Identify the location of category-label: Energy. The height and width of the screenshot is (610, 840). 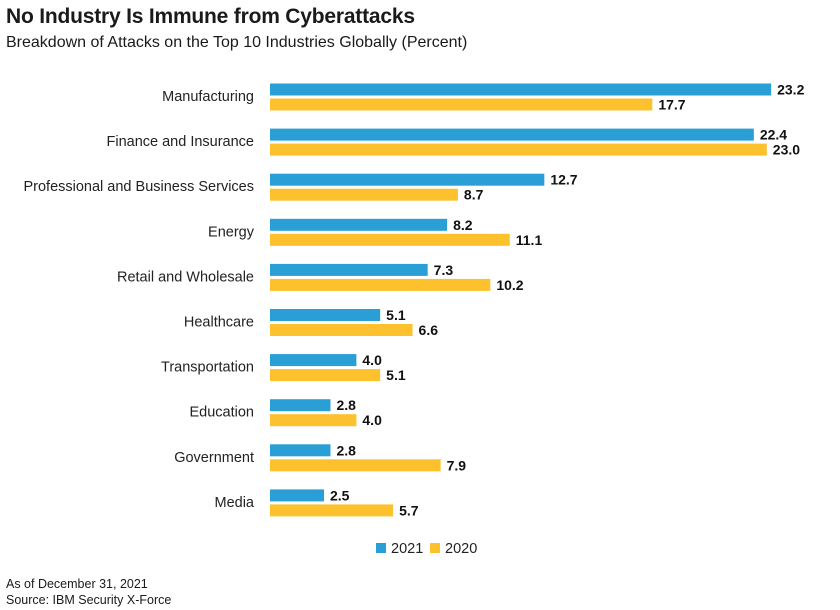
(231, 232).